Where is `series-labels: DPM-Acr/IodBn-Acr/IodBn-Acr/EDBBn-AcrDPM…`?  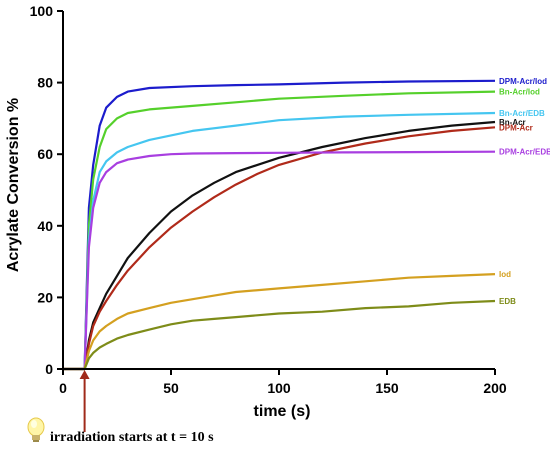 series-labels: DPM-Acr/IodBn-Acr/IodBn-Acr/EDBBn-AcrDPM… is located at coordinates (524, 191).